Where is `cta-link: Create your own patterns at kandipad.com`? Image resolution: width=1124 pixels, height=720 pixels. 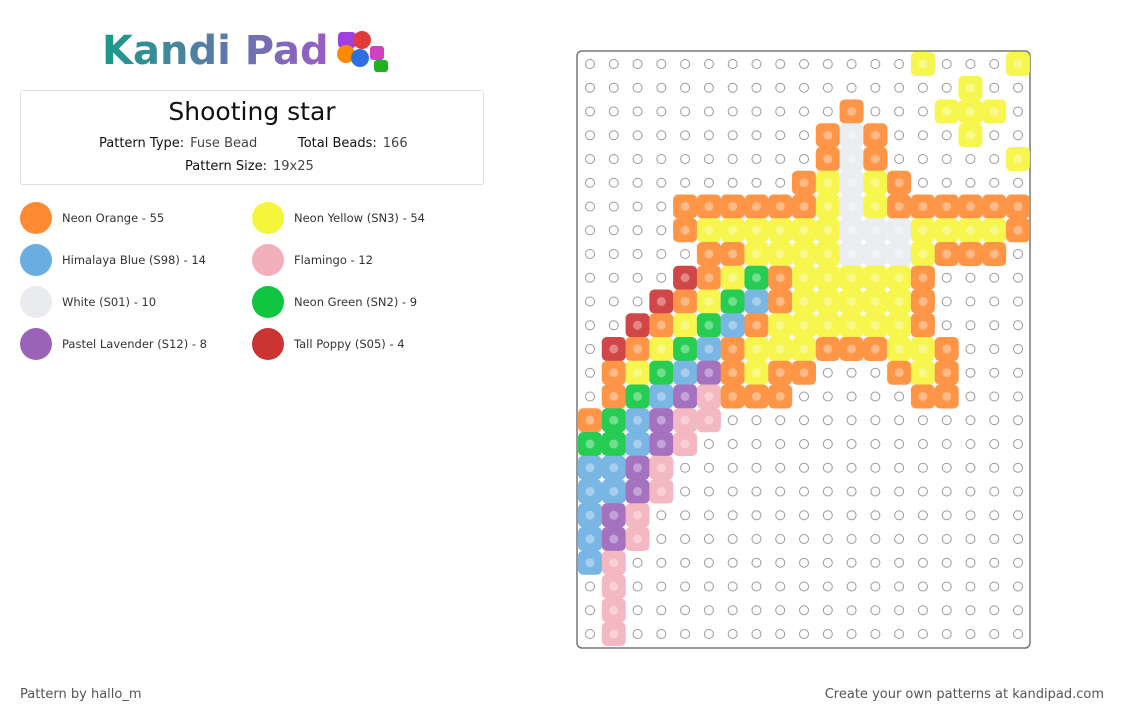
cta-link: Create your own patterns at kandipad.com is located at coordinates (964, 694).